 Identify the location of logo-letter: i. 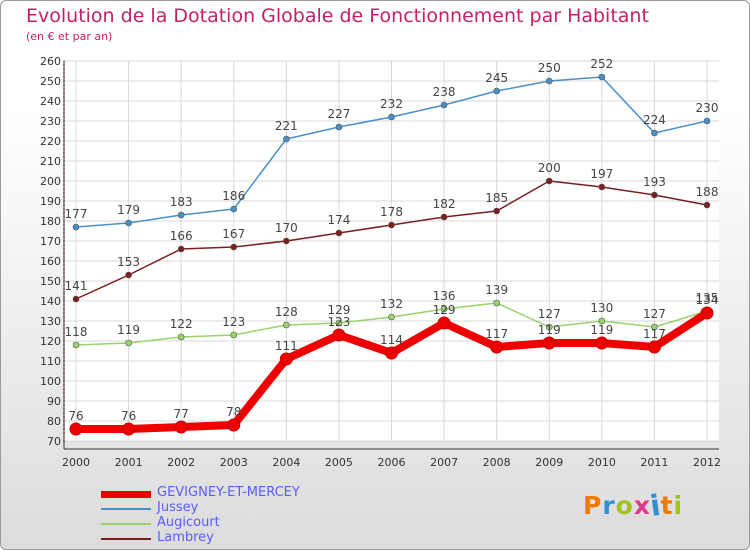
(678, 505).